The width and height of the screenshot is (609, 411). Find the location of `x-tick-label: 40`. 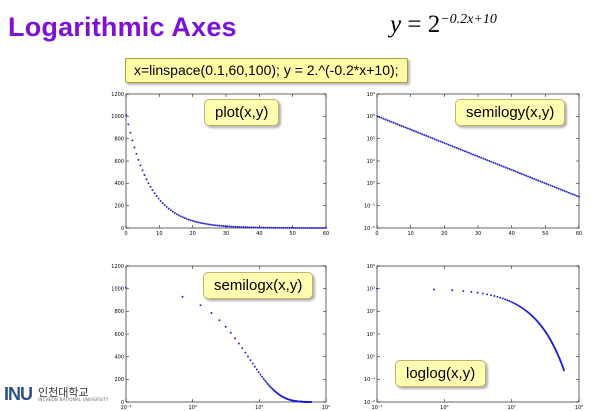

x-tick-label: 40 is located at coordinates (511, 234).